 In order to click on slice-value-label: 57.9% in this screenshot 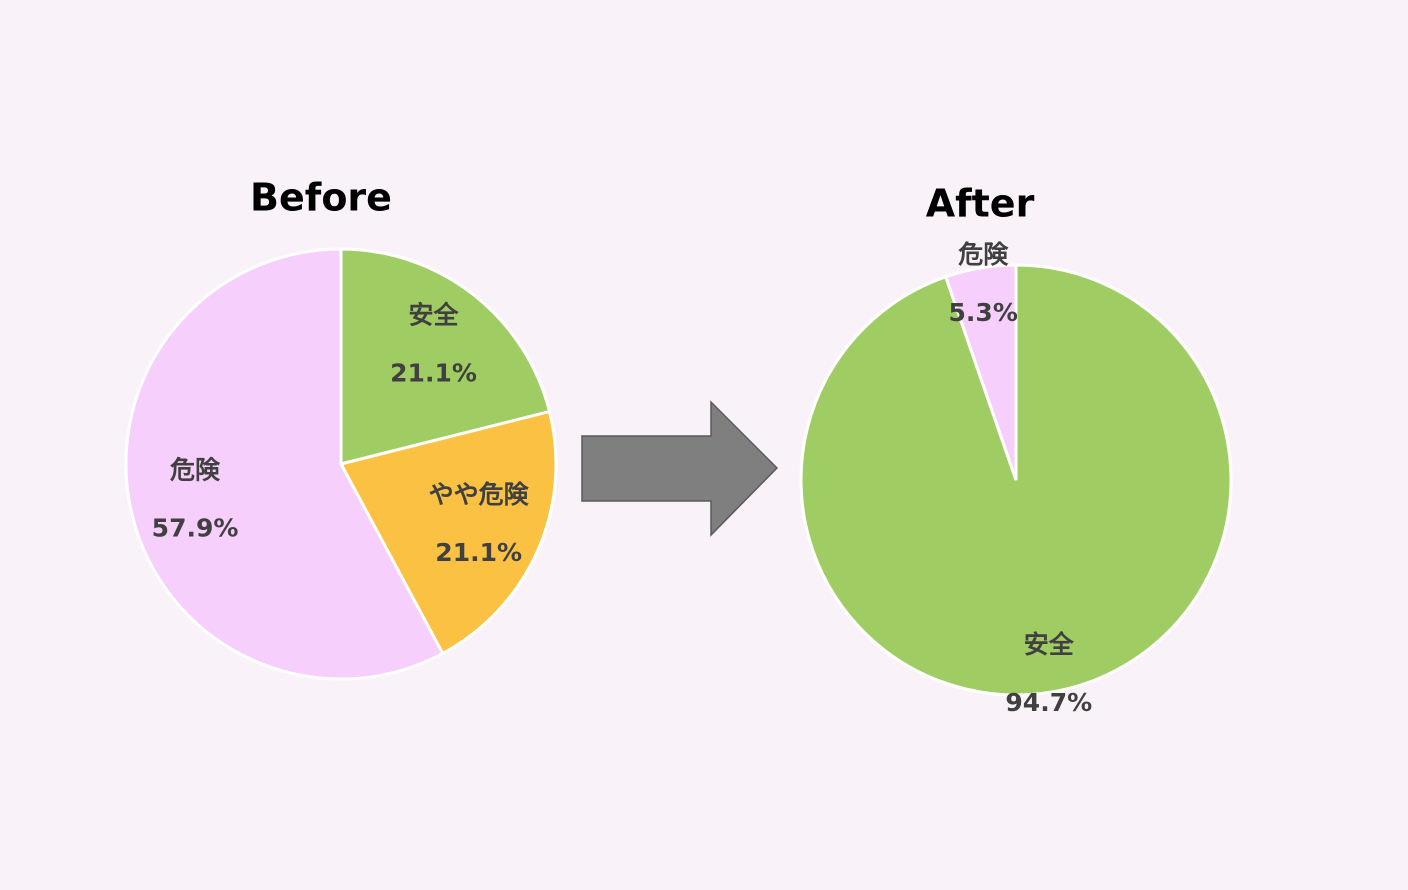, I will do `click(195, 528)`.